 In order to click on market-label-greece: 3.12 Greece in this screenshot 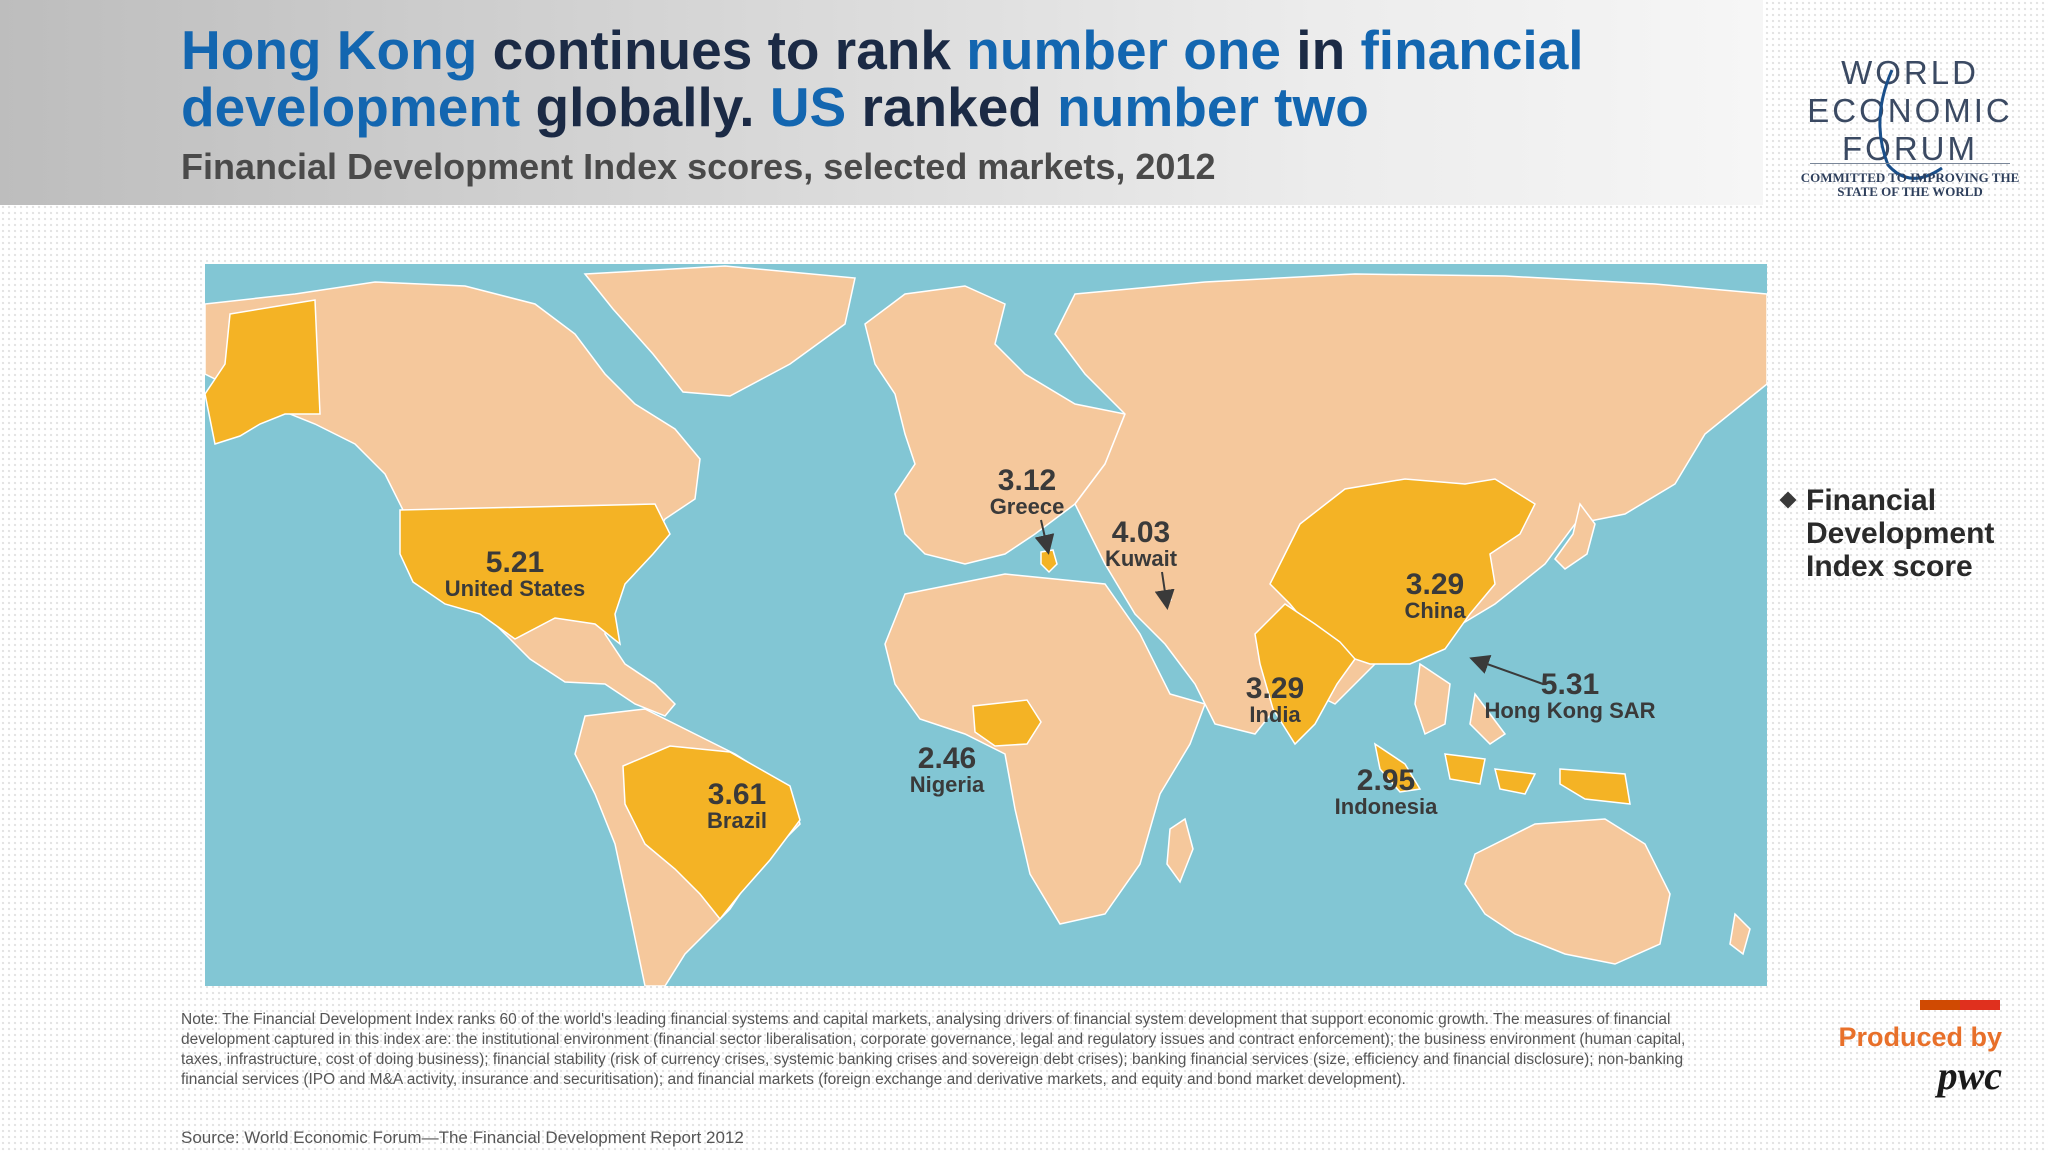, I will do `click(1027, 491)`.